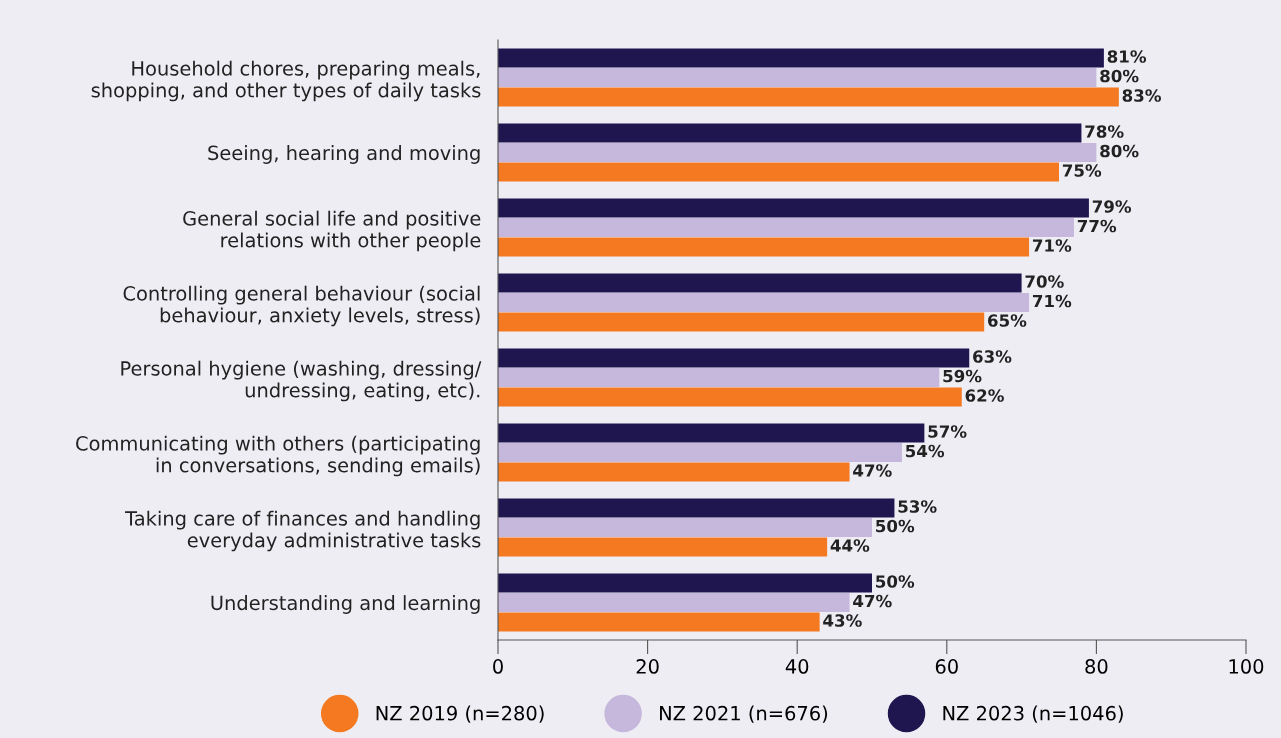 The image size is (1281, 738). Describe the element at coordinates (842, 620) in the screenshot. I see `data-label: 43%` at that location.